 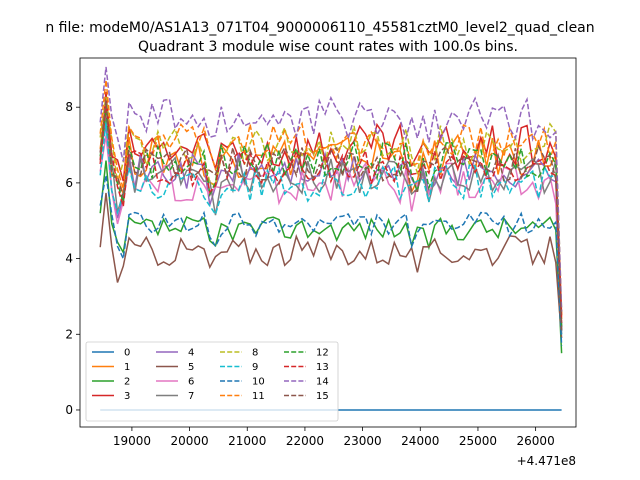 What do you see at coordinates (191, 353) in the screenshot?
I see `legend-label-4: 4` at bounding box center [191, 353].